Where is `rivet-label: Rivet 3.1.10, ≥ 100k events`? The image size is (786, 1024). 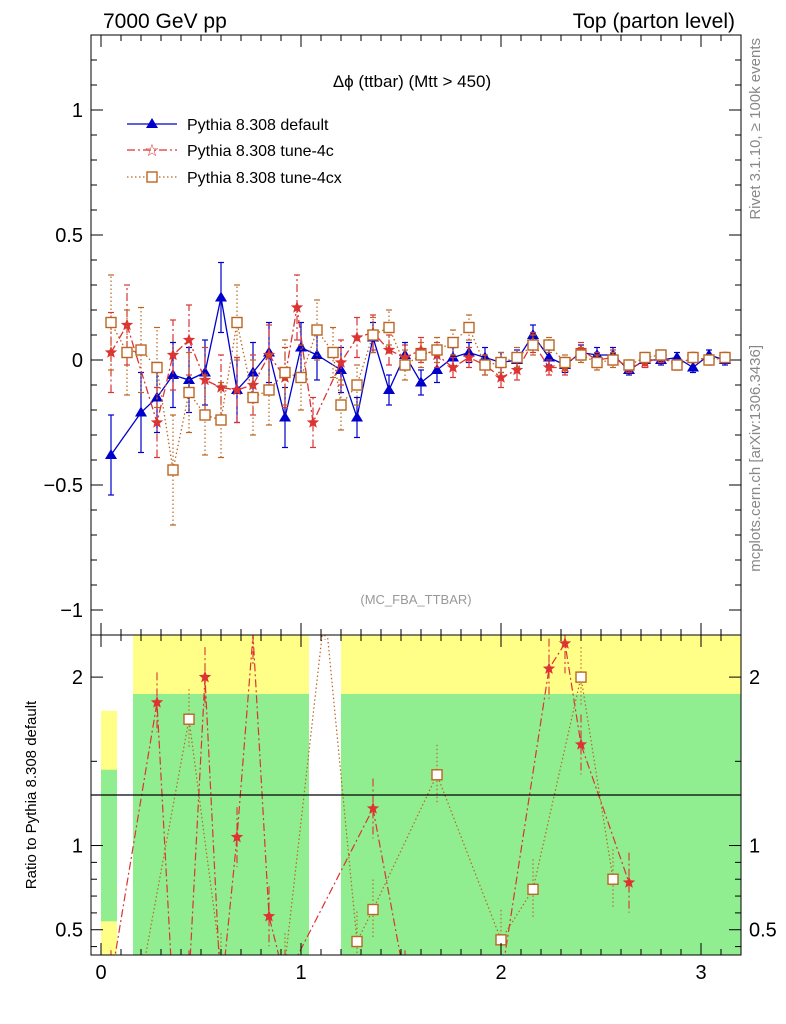
rivet-label: Rivet 3.1.10, ≥ 100k events is located at coordinates (755, 129).